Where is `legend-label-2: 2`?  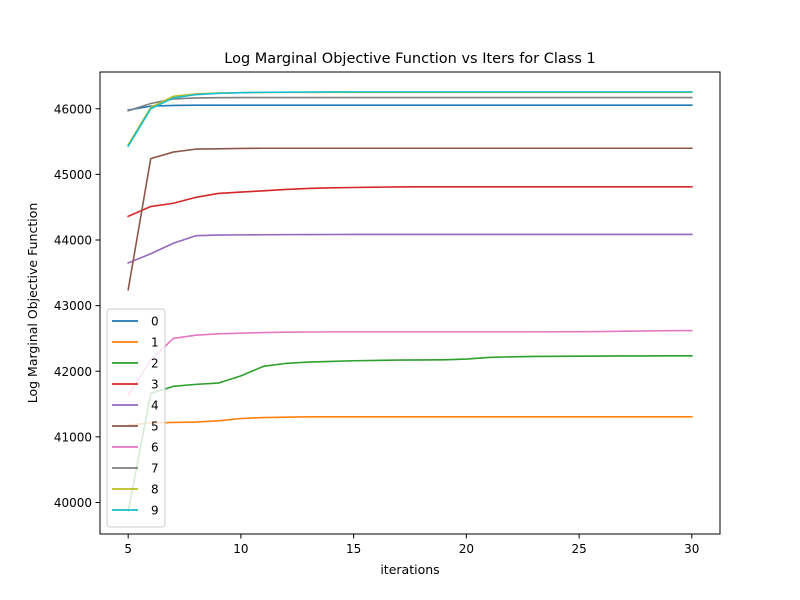 legend-label-2: 2 is located at coordinates (155, 364).